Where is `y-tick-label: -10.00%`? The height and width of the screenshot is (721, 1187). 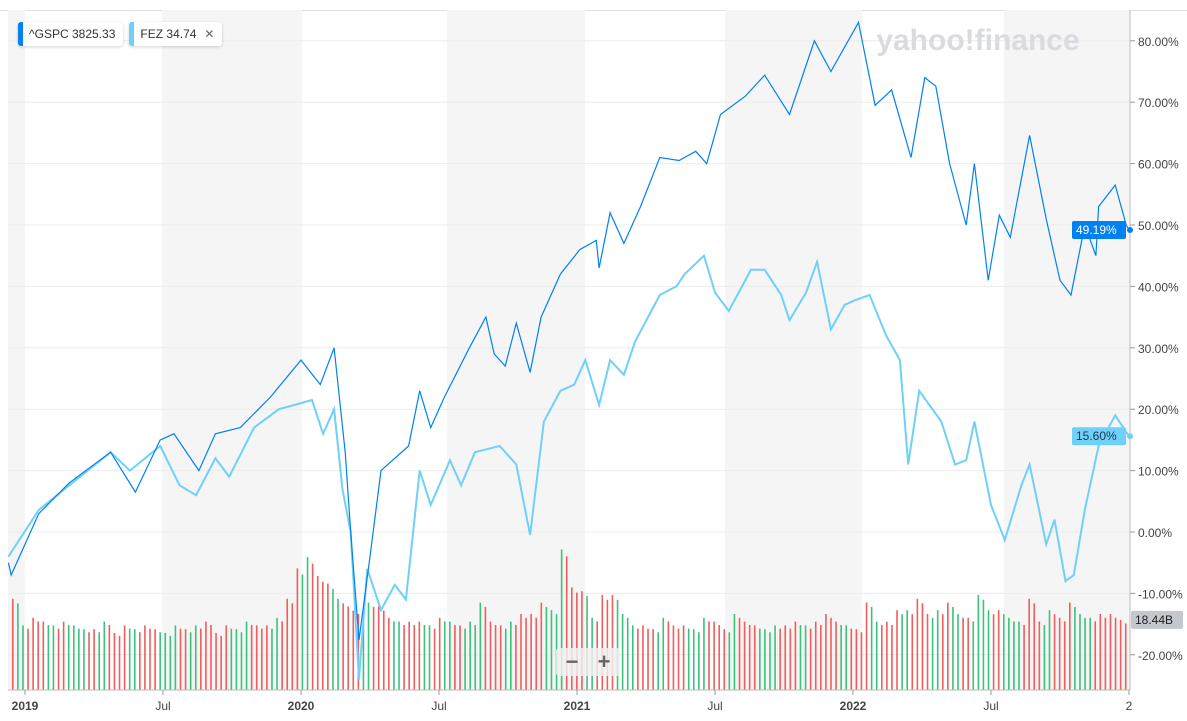
y-tick-label: -10.00% is located at coordinates (1160, 594).